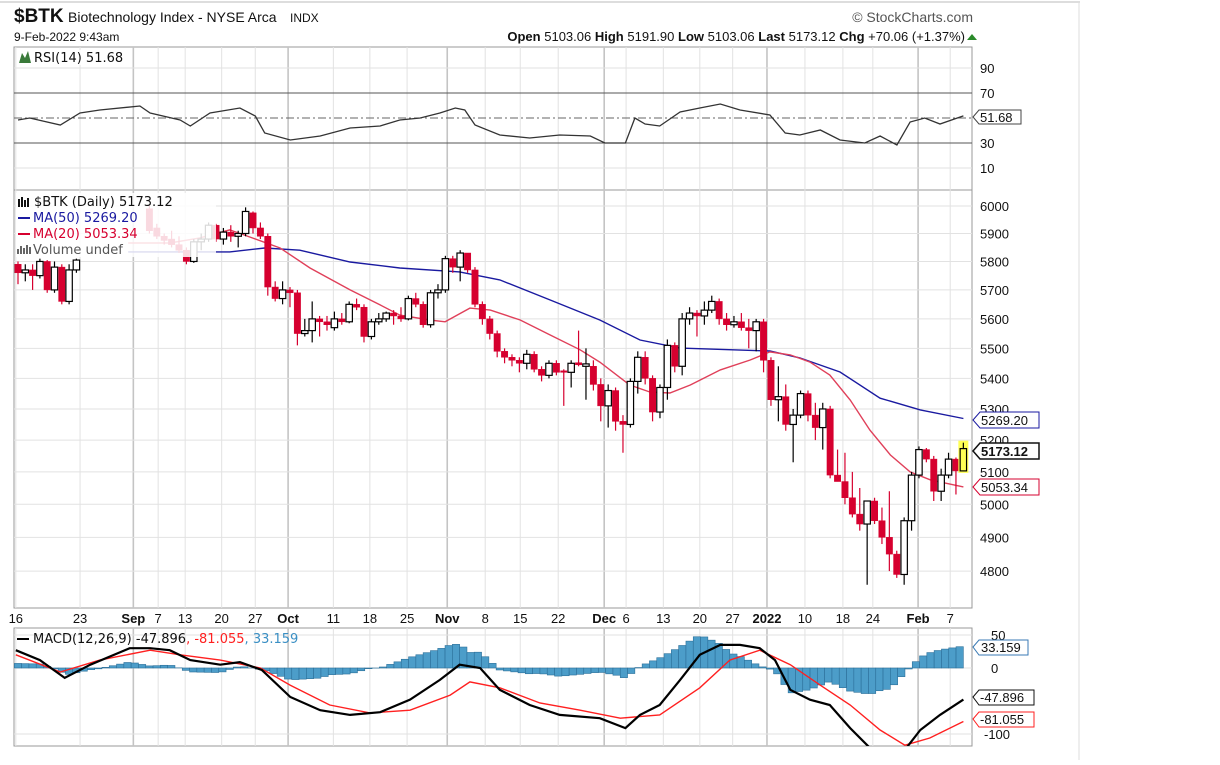  What do you see at coordinates (490, 124) in the screenshot?
I see `rsi-plot` at bounding box center [490, 124].